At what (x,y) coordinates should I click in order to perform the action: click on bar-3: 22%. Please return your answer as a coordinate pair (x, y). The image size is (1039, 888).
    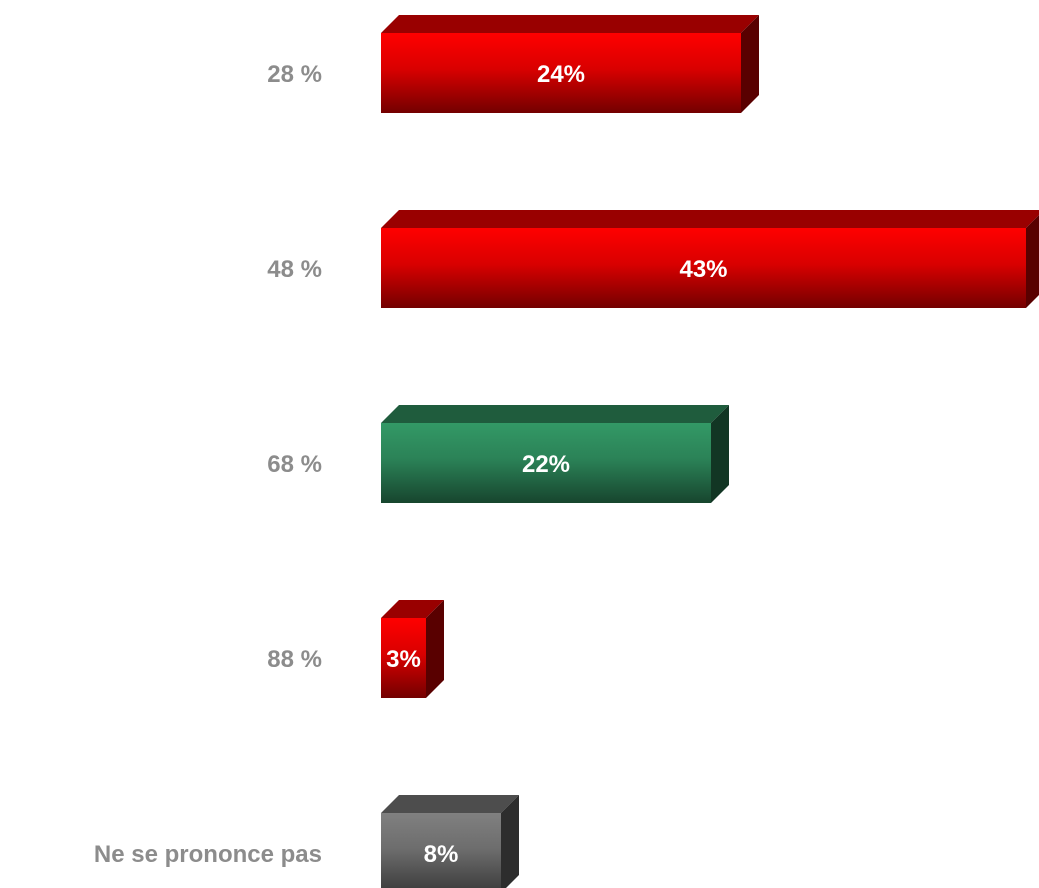
    Looking at the image, I should click on (555, 454).